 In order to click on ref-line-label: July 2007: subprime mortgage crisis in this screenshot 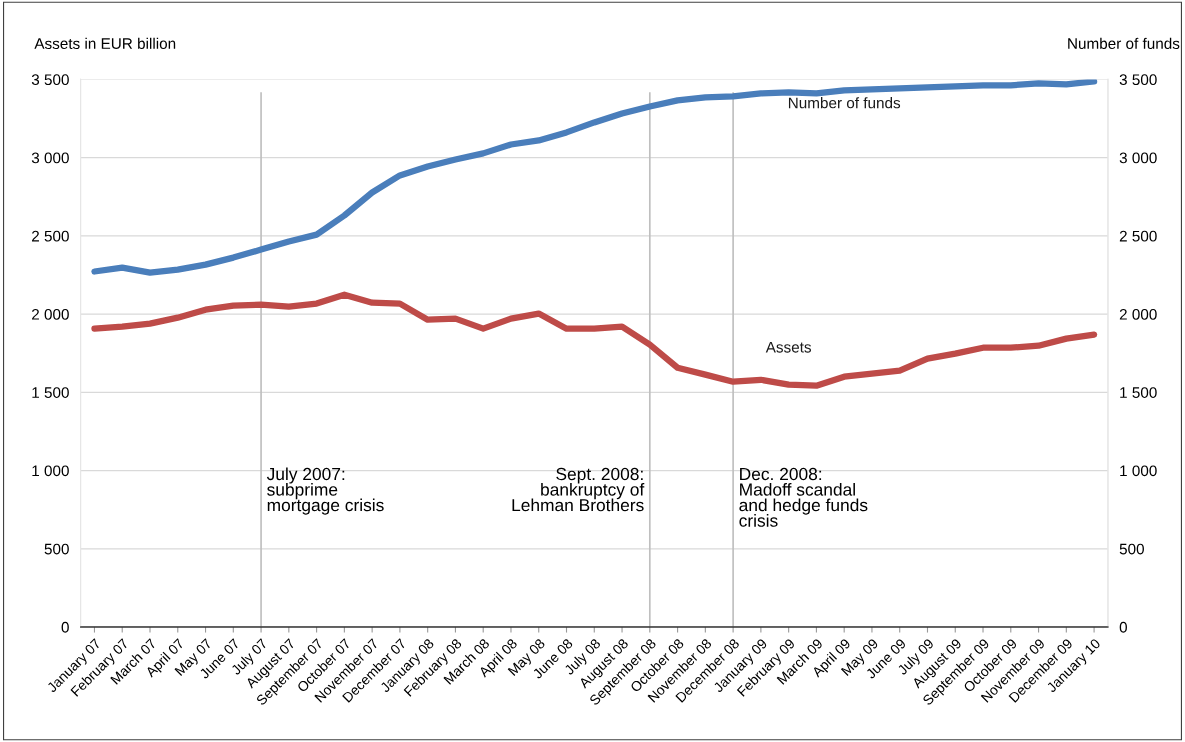, I will do `click(325, 491)`.